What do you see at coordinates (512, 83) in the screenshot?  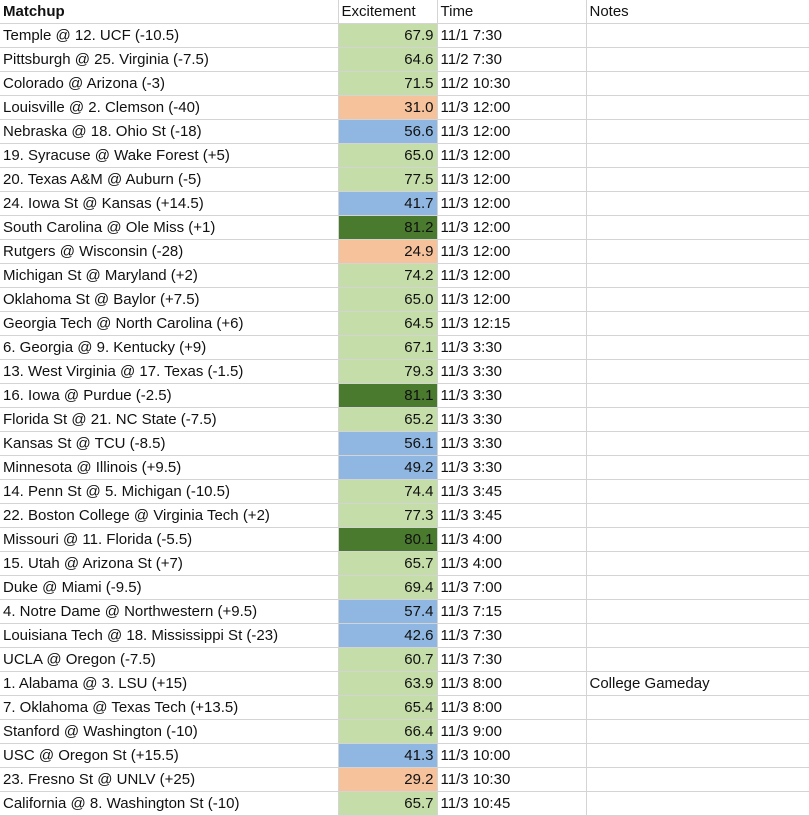 I see `time-cell: 11/2 10:30` at bounding box center [512, 83].